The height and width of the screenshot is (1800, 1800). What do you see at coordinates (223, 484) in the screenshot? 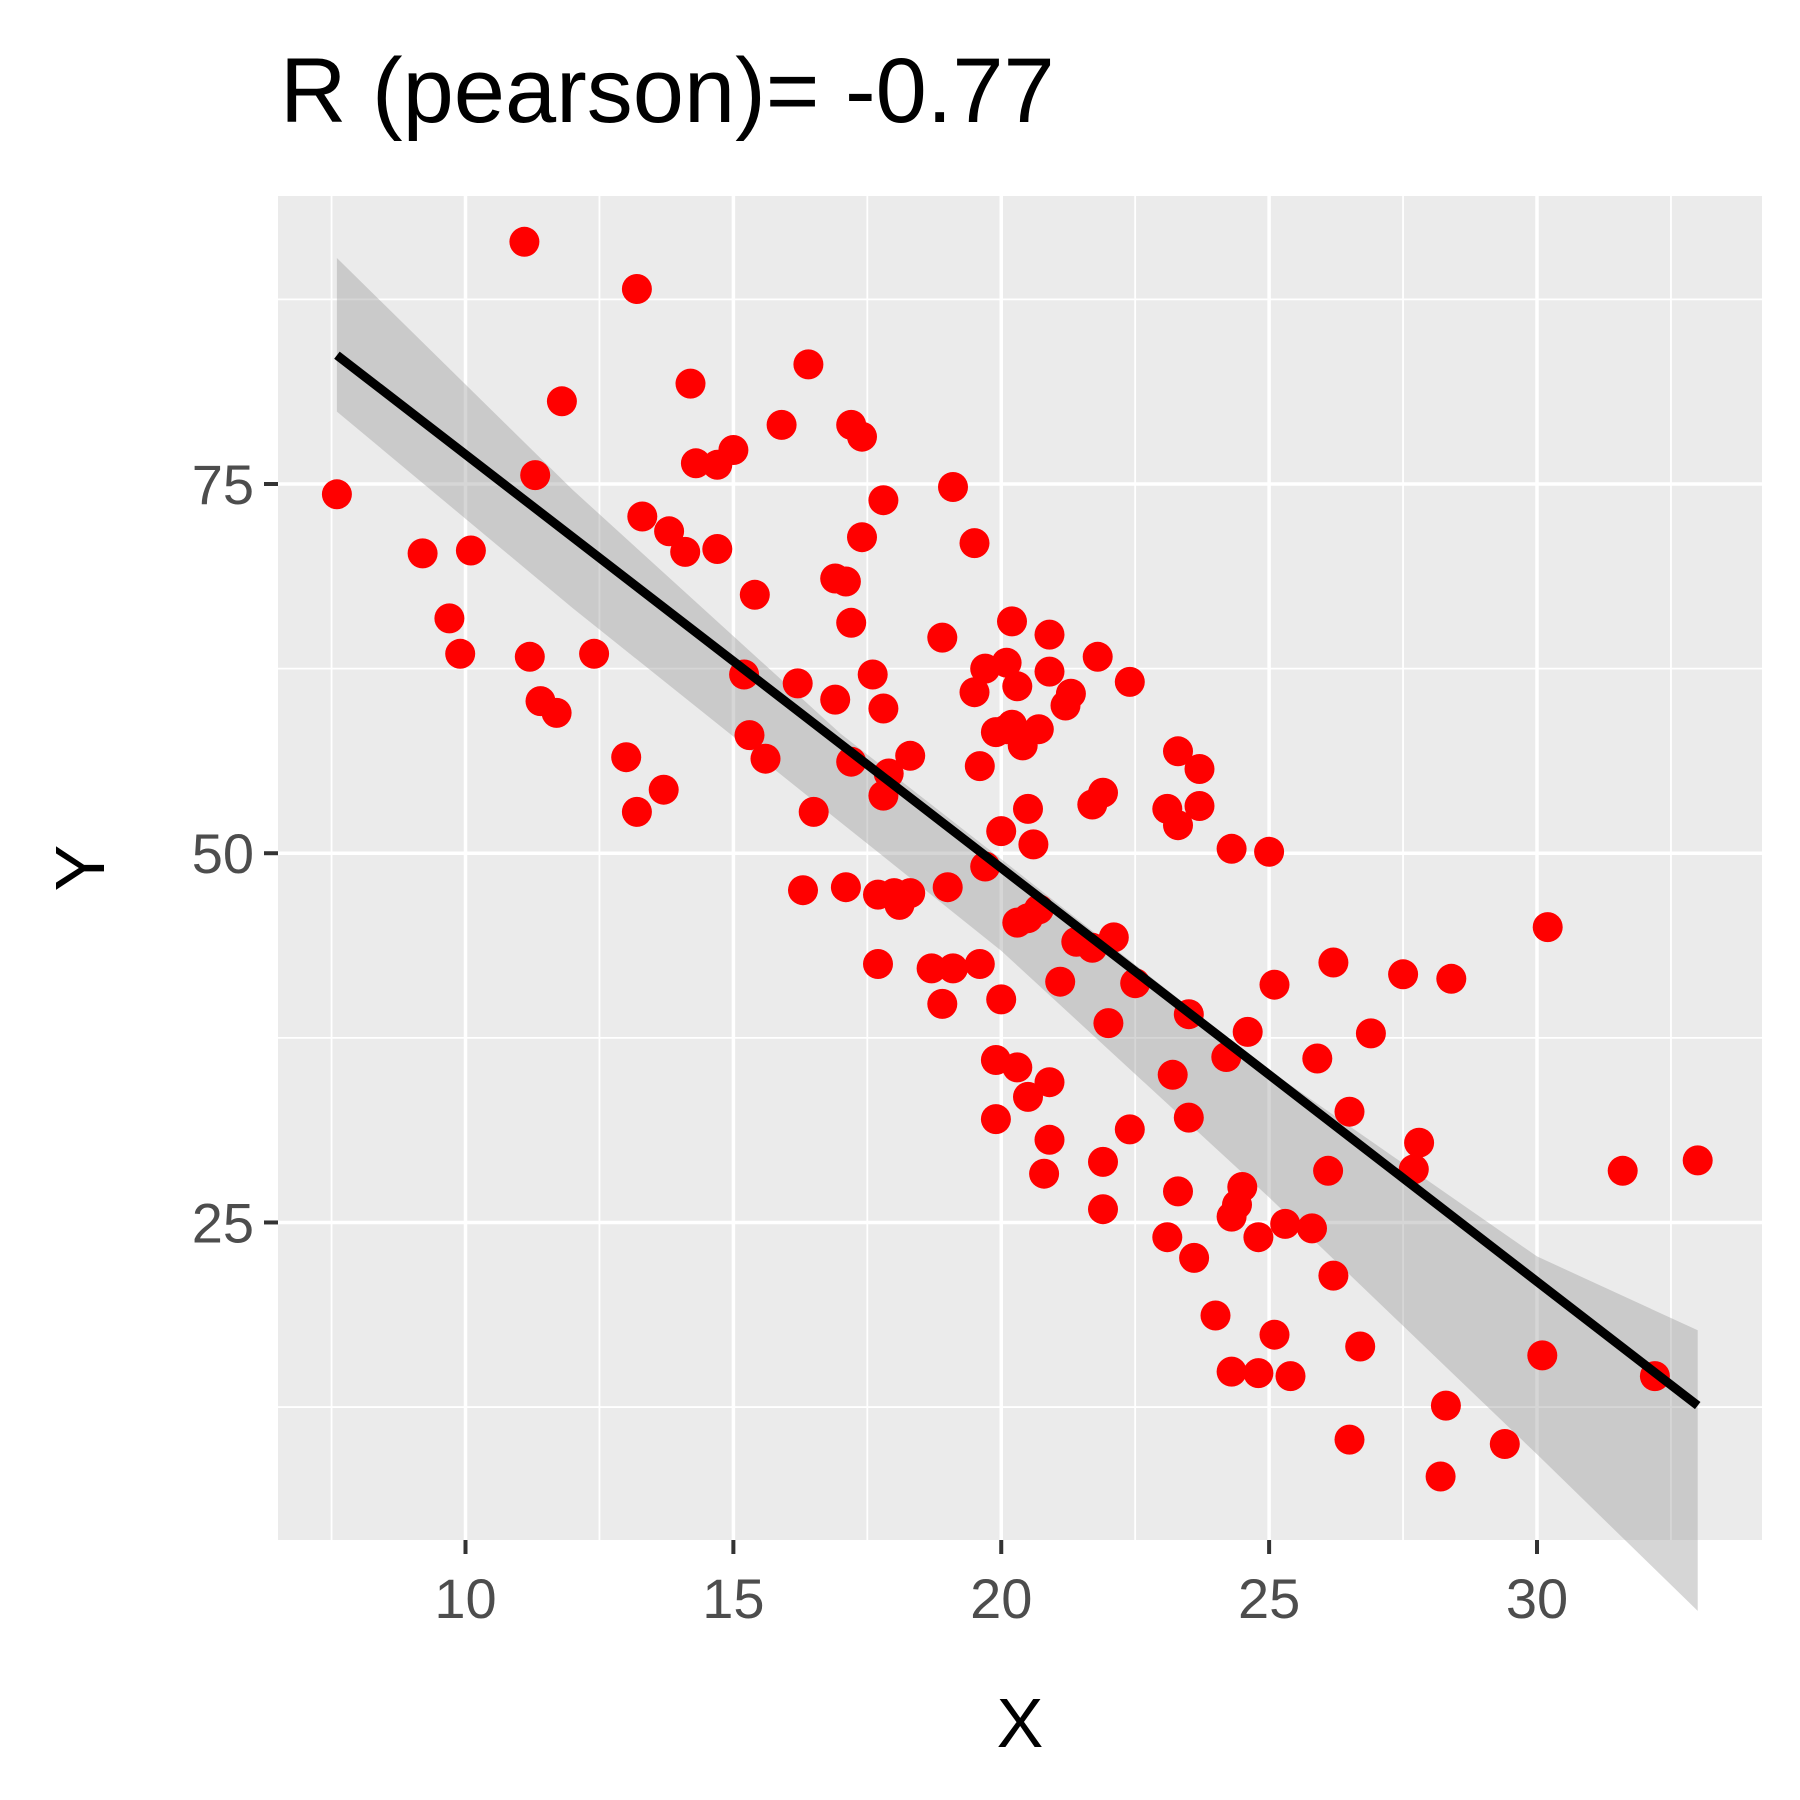
I see `y-tick-label: 75` at bounding box center [223, 484].